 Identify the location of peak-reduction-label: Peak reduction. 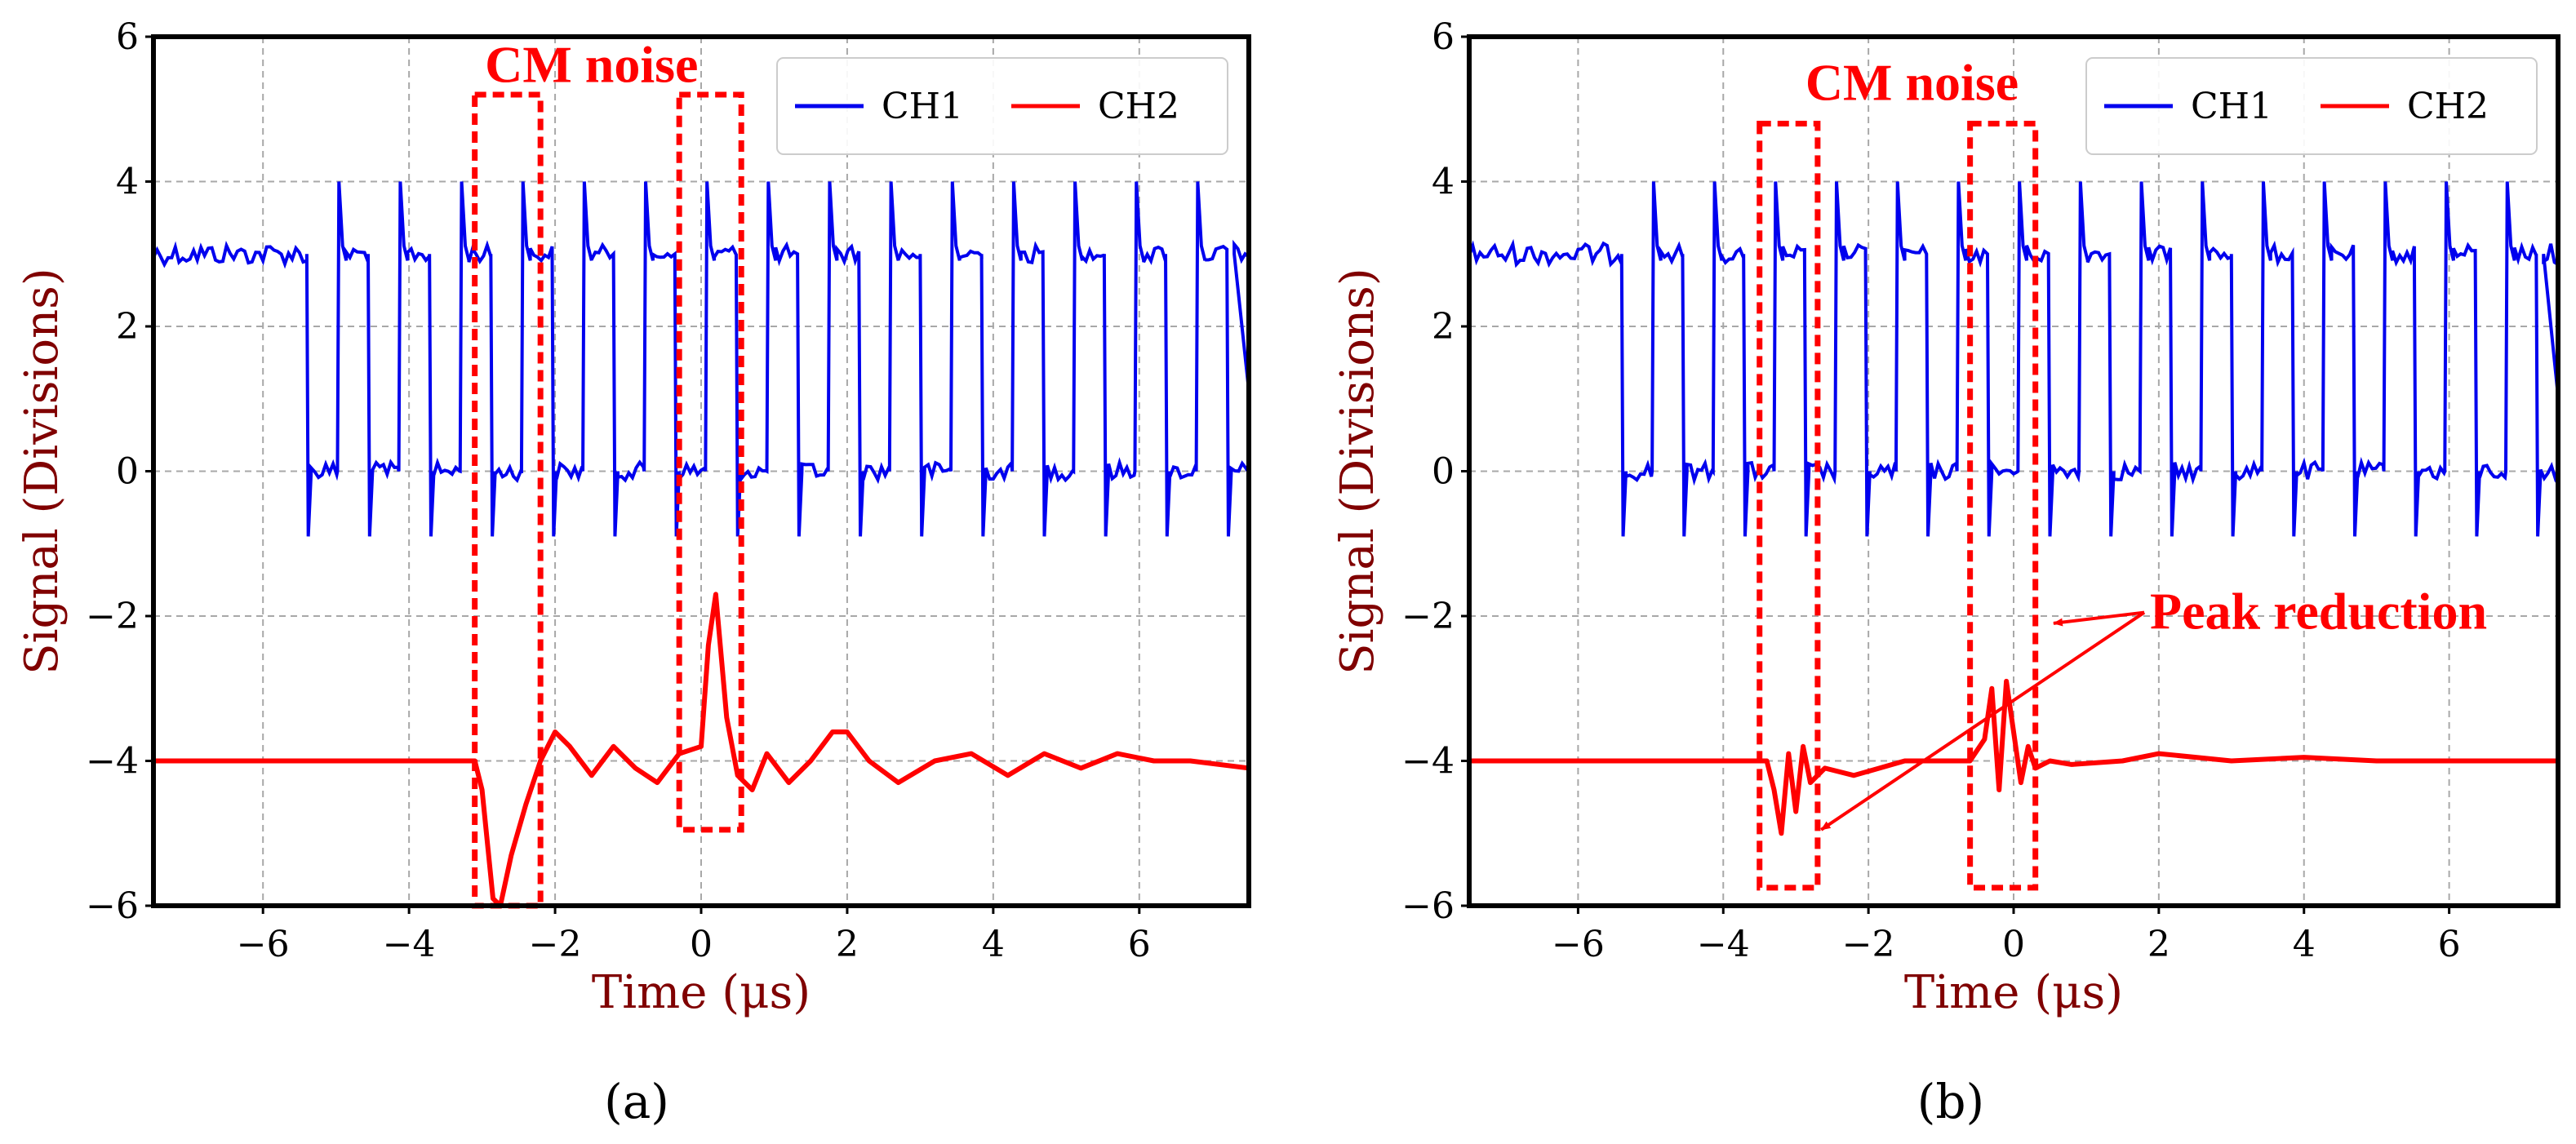
(2318, 612).